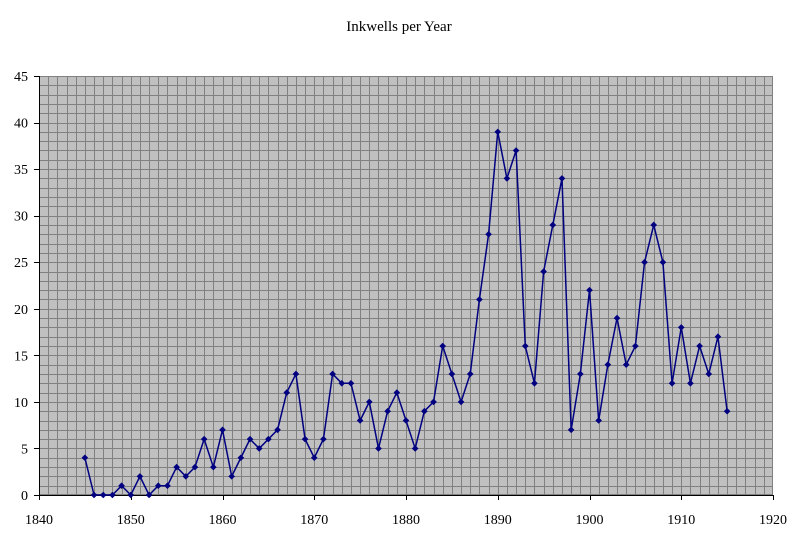 The width and height of the screenshot is (800, 544). I want to click on x-tick-label: 1870, so click(314, 520).